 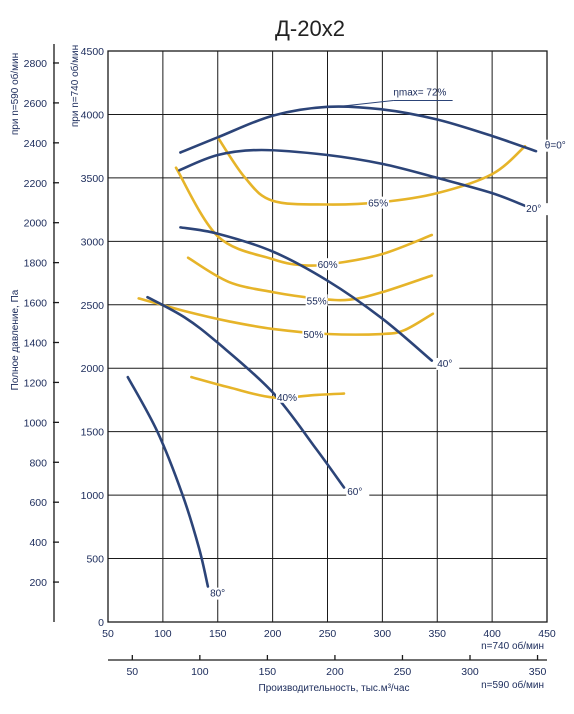 What do you see at coordinates (95, 560) in the screenshot?
I see `y-tick-label: 500` at bounding box center [95, 560].